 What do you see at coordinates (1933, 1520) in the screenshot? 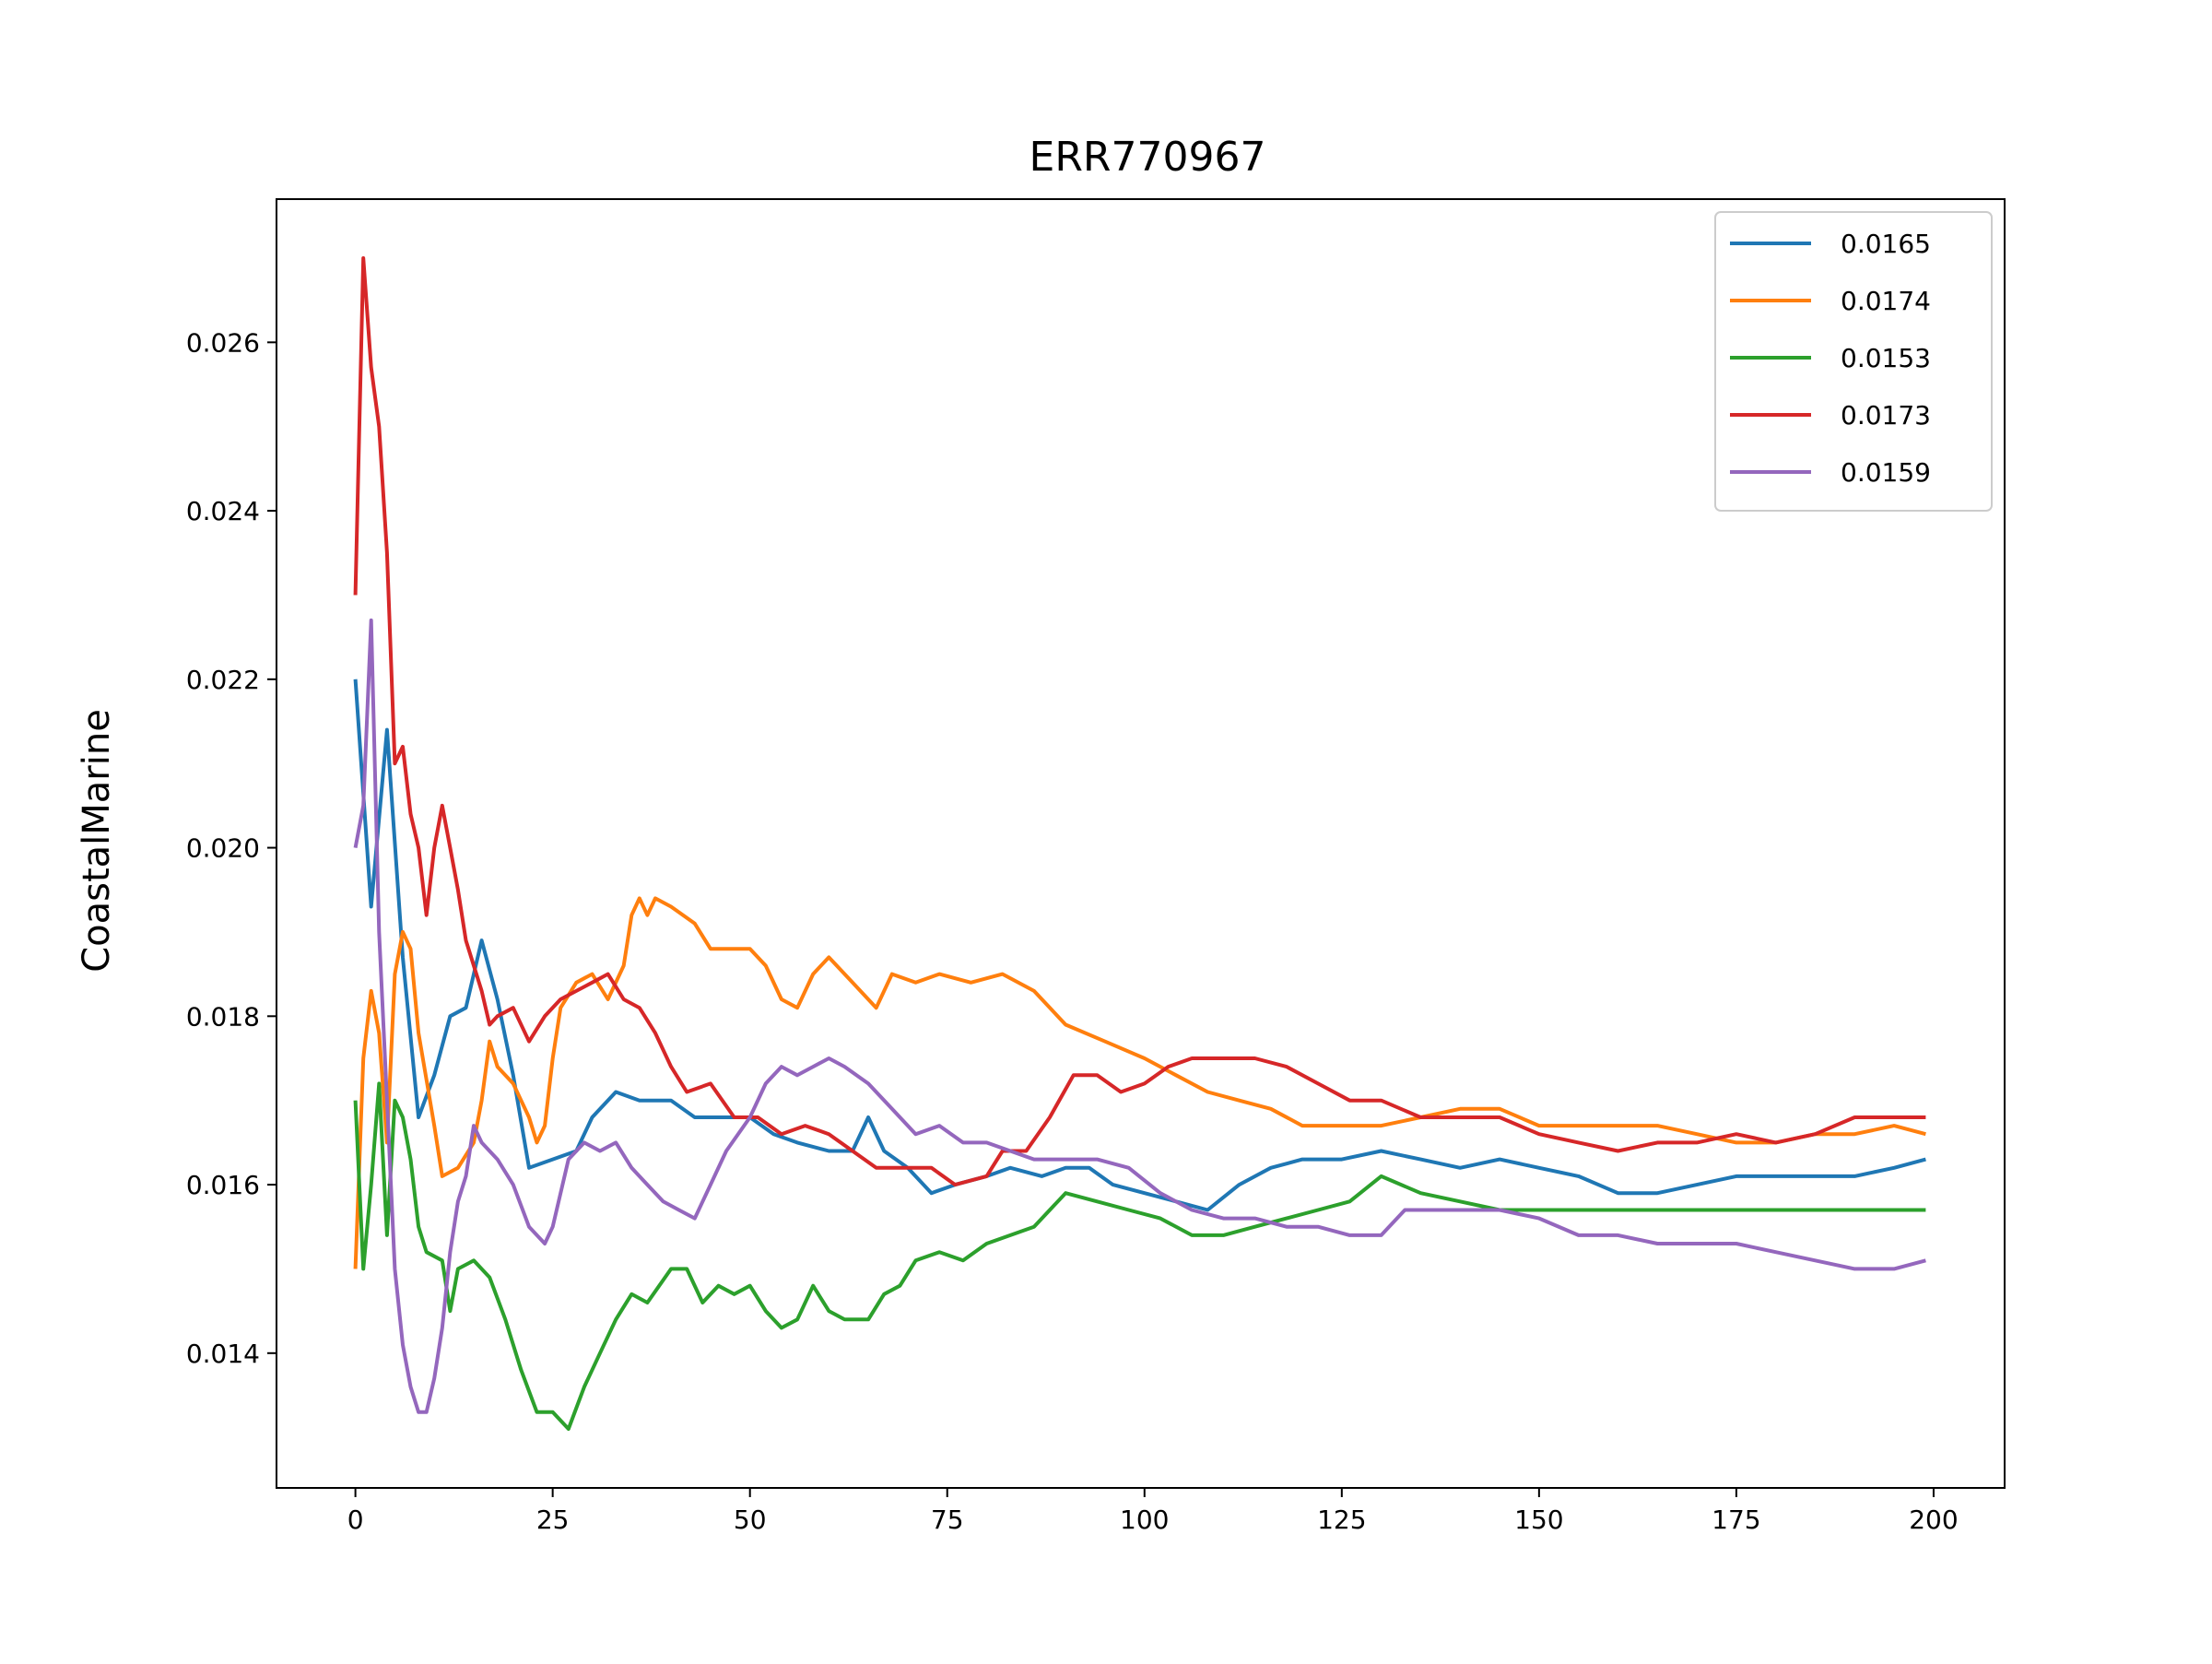
I see `x-tick-label: 200` at bounding box center [1933, 1520].